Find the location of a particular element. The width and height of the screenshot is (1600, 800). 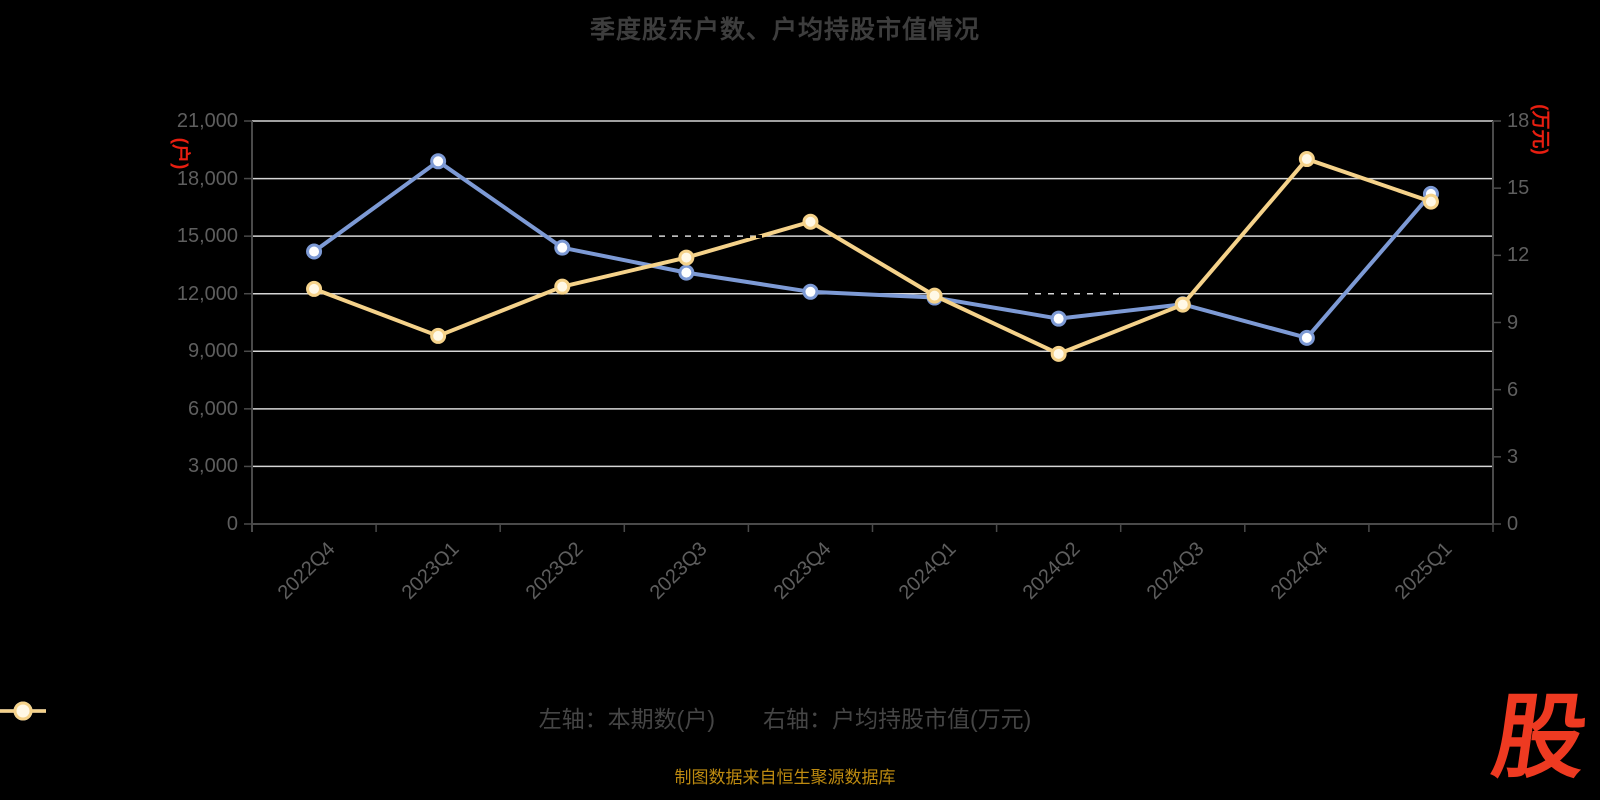

chart-title: 季度股东户数、户均持股市值情况 is located at coordinates (784, 30).